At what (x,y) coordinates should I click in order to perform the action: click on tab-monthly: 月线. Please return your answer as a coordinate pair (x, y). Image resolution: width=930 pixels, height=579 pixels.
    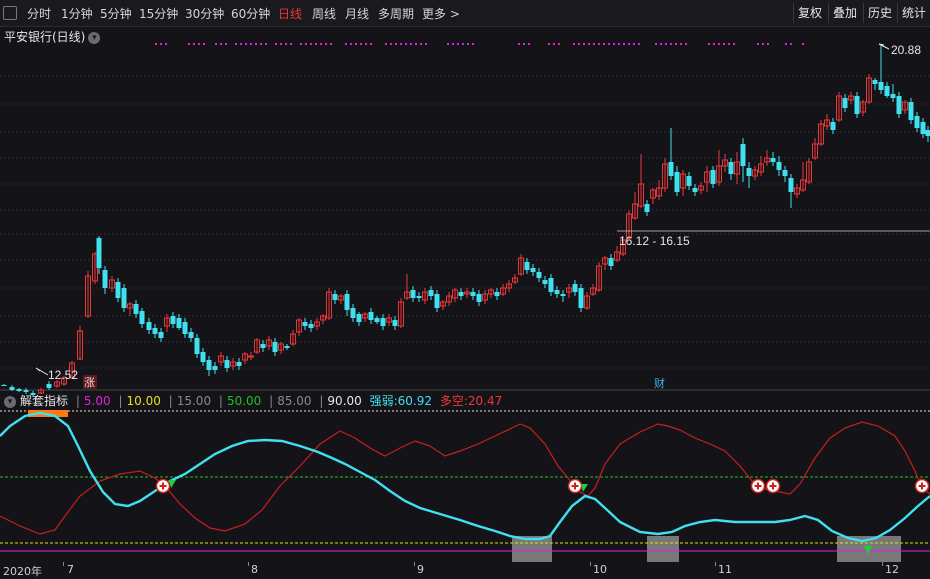
    Looking at the image, I should click on (357, 13).